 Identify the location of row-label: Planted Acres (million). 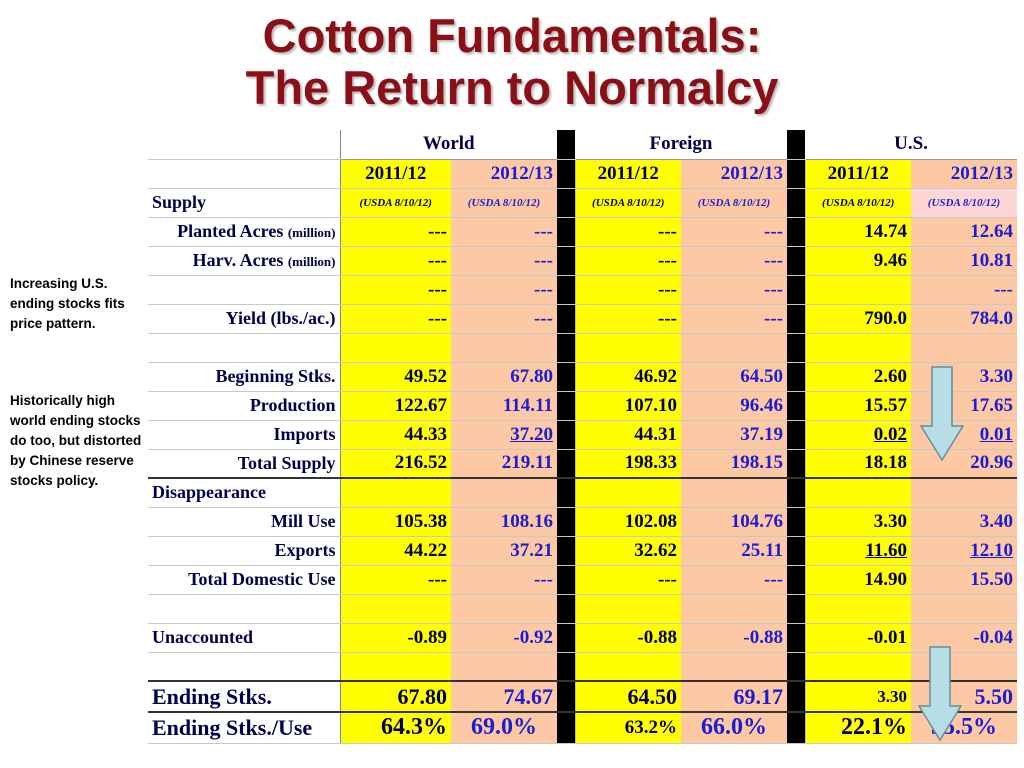
(244, 232).